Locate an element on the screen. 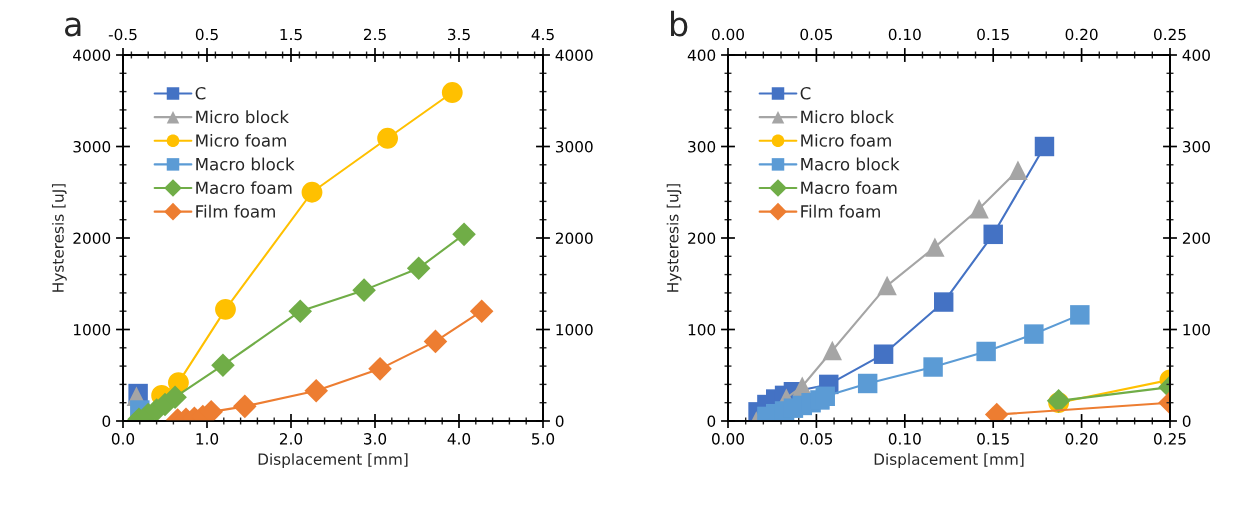 The width and height of the screenshot is (1234, 517). y2-tick-label: 1000 is located at coordinates (574, 329).